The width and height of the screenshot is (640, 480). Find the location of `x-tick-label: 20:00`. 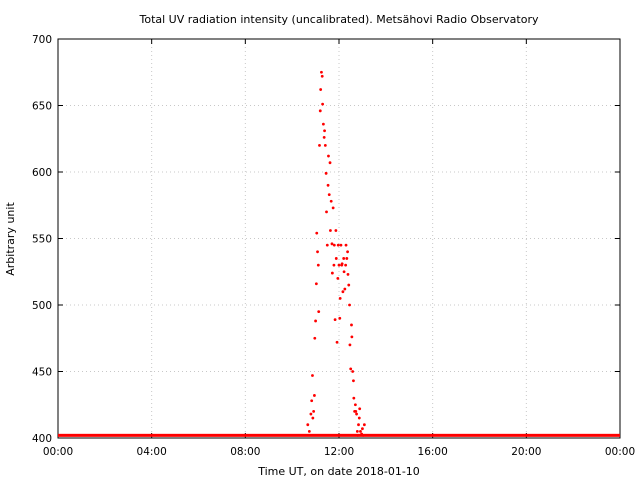

x-tick-label: 20:00 is located at coordinates (526, 452).